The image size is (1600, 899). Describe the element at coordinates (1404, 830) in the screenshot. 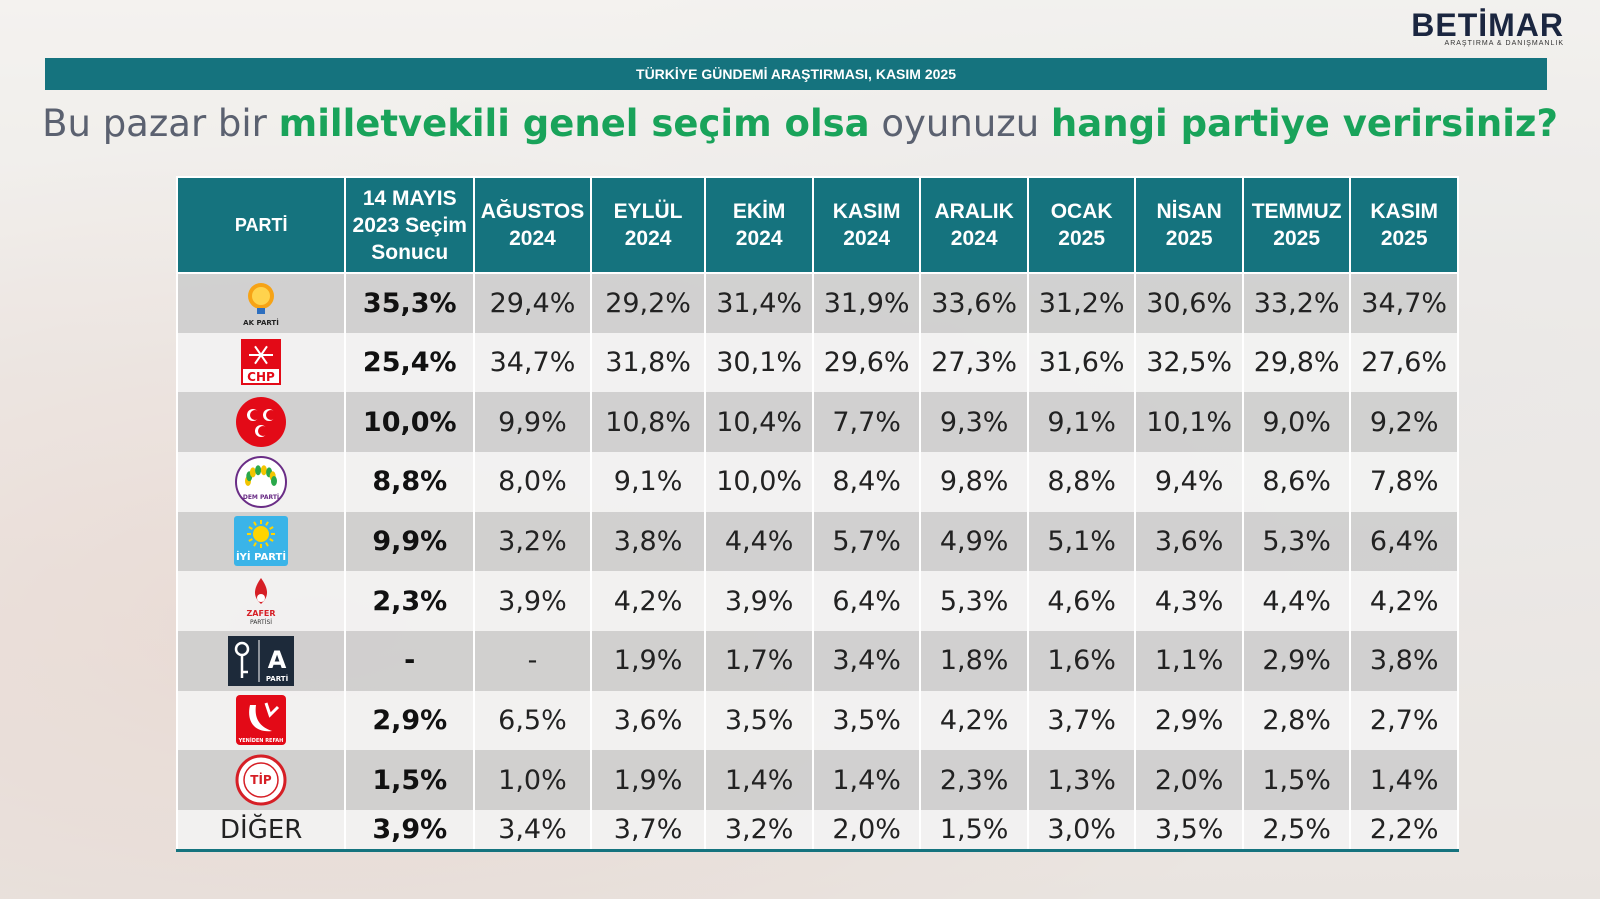

I see `poll-value-cell: 2,2%` at that location.